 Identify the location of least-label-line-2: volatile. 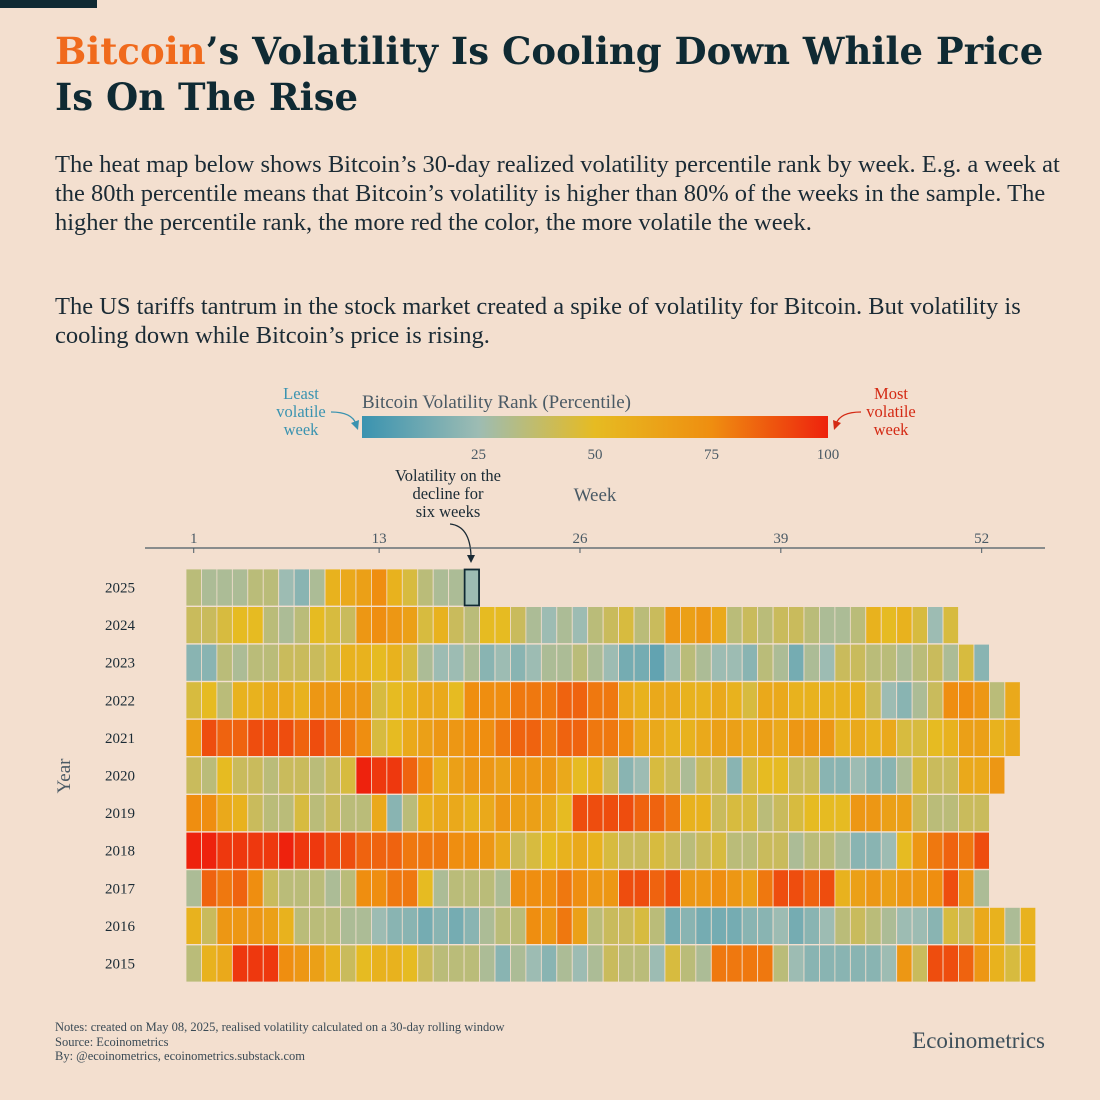
(300, 411).